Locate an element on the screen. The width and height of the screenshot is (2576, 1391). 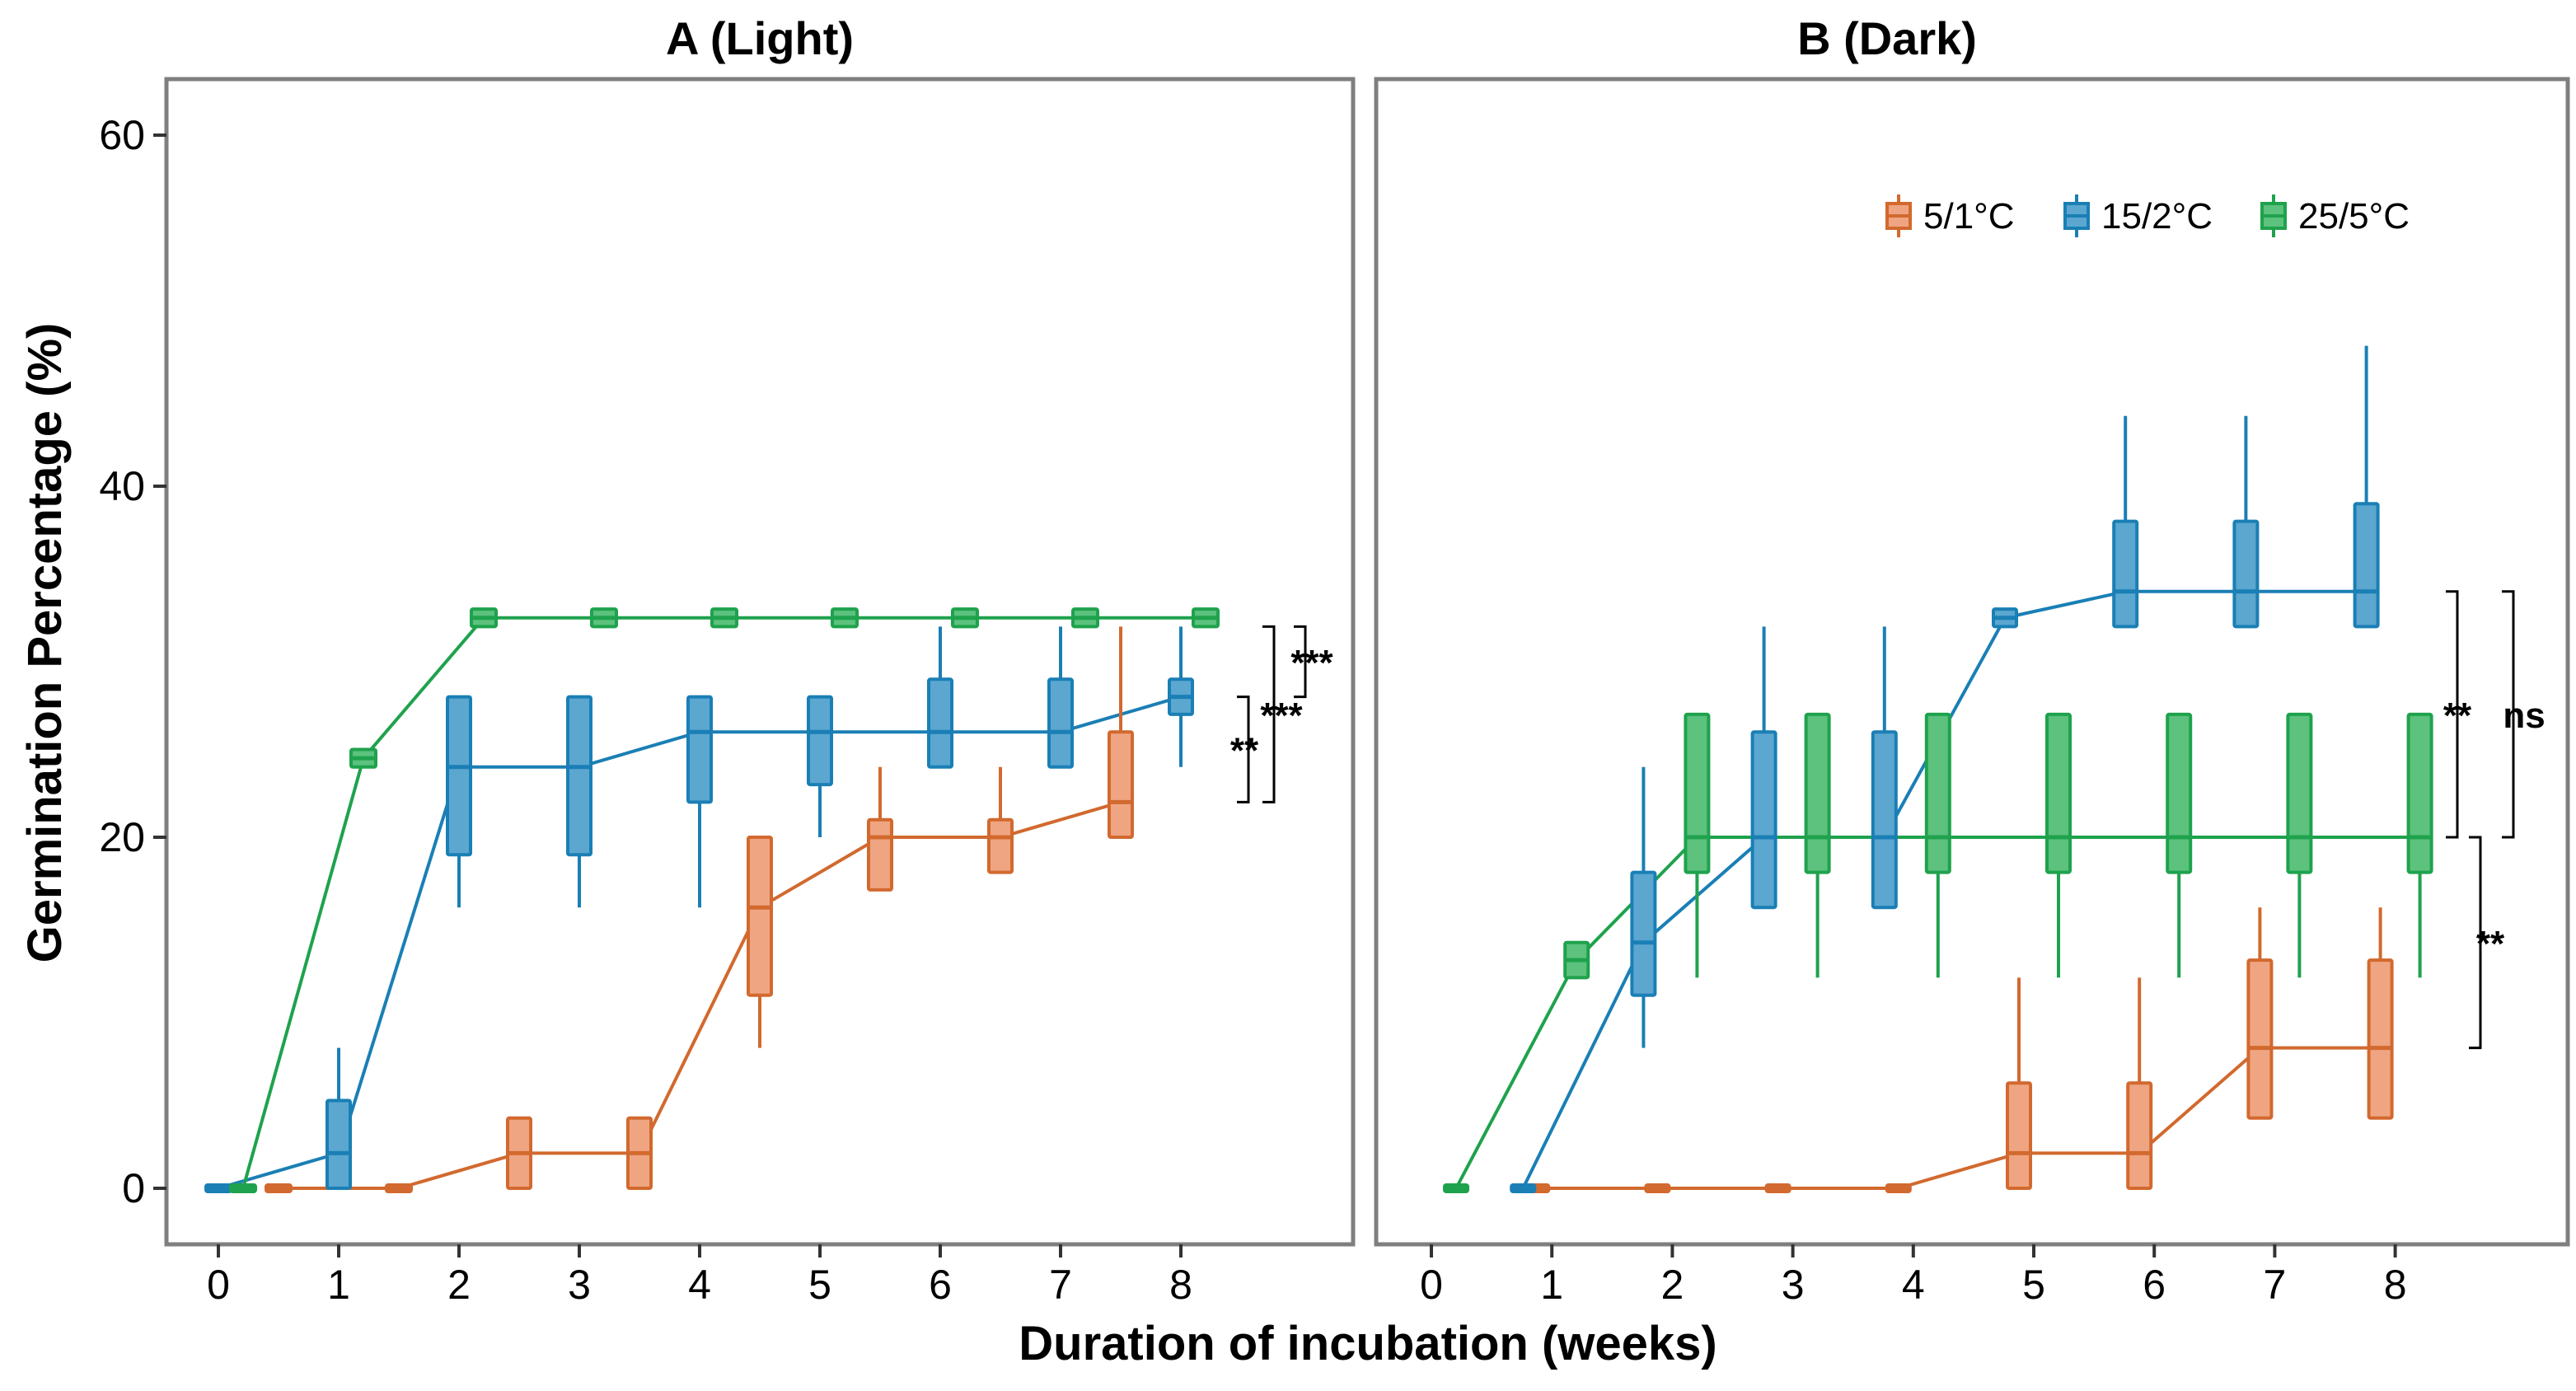
legend-label-t5: 5/1°C is located at coordinates (1969, 216).